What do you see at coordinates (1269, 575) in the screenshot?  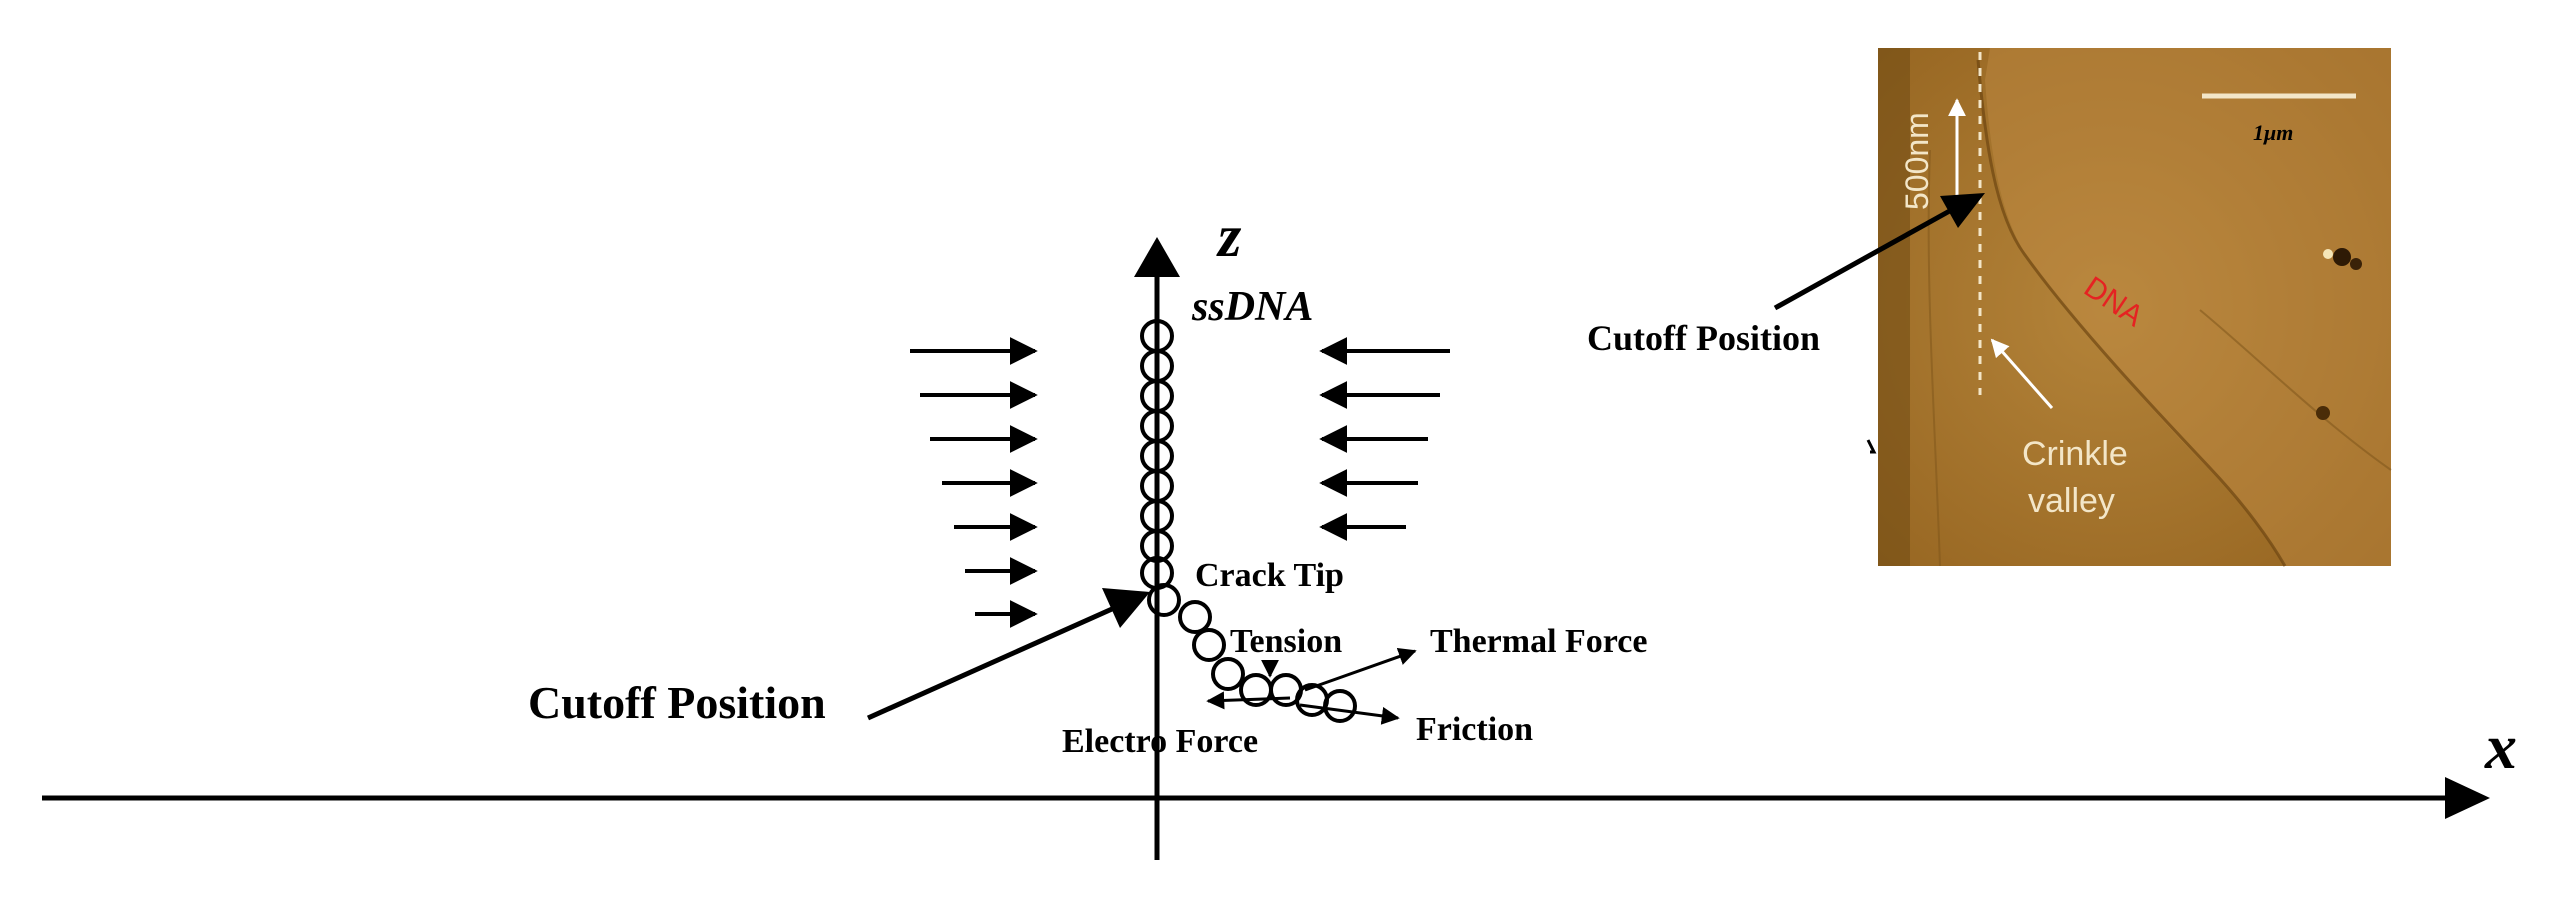 I see `crack-tip-label: Crack Tip` at bounding box center [1269, 575].